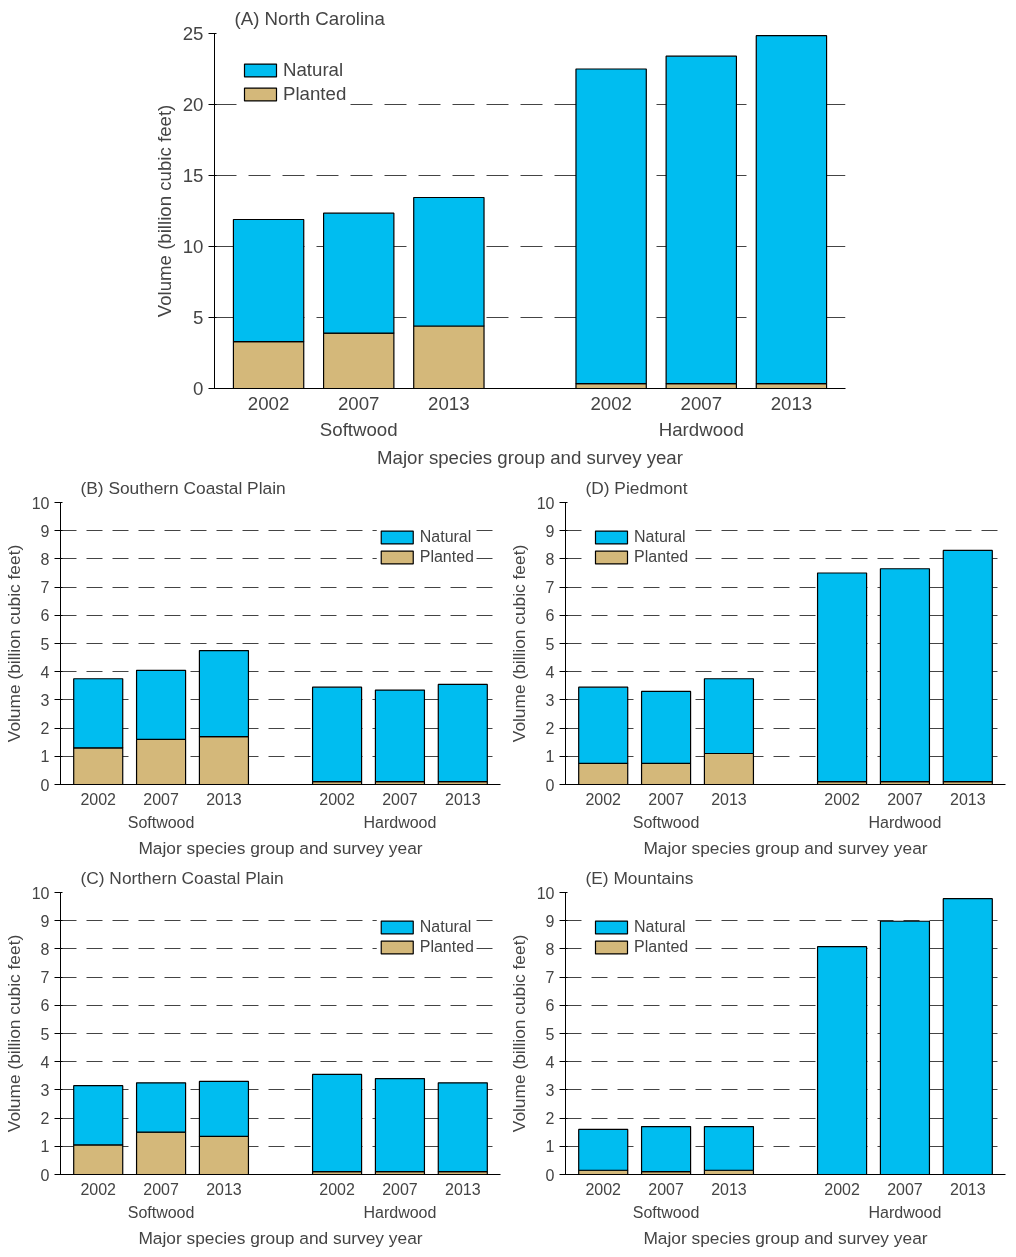 The image size is (1016, 1257). What do you see at coordinates (193, 104) in the screenshot?
I see `y-tick-label: 20` at bounding box center [193, 104].